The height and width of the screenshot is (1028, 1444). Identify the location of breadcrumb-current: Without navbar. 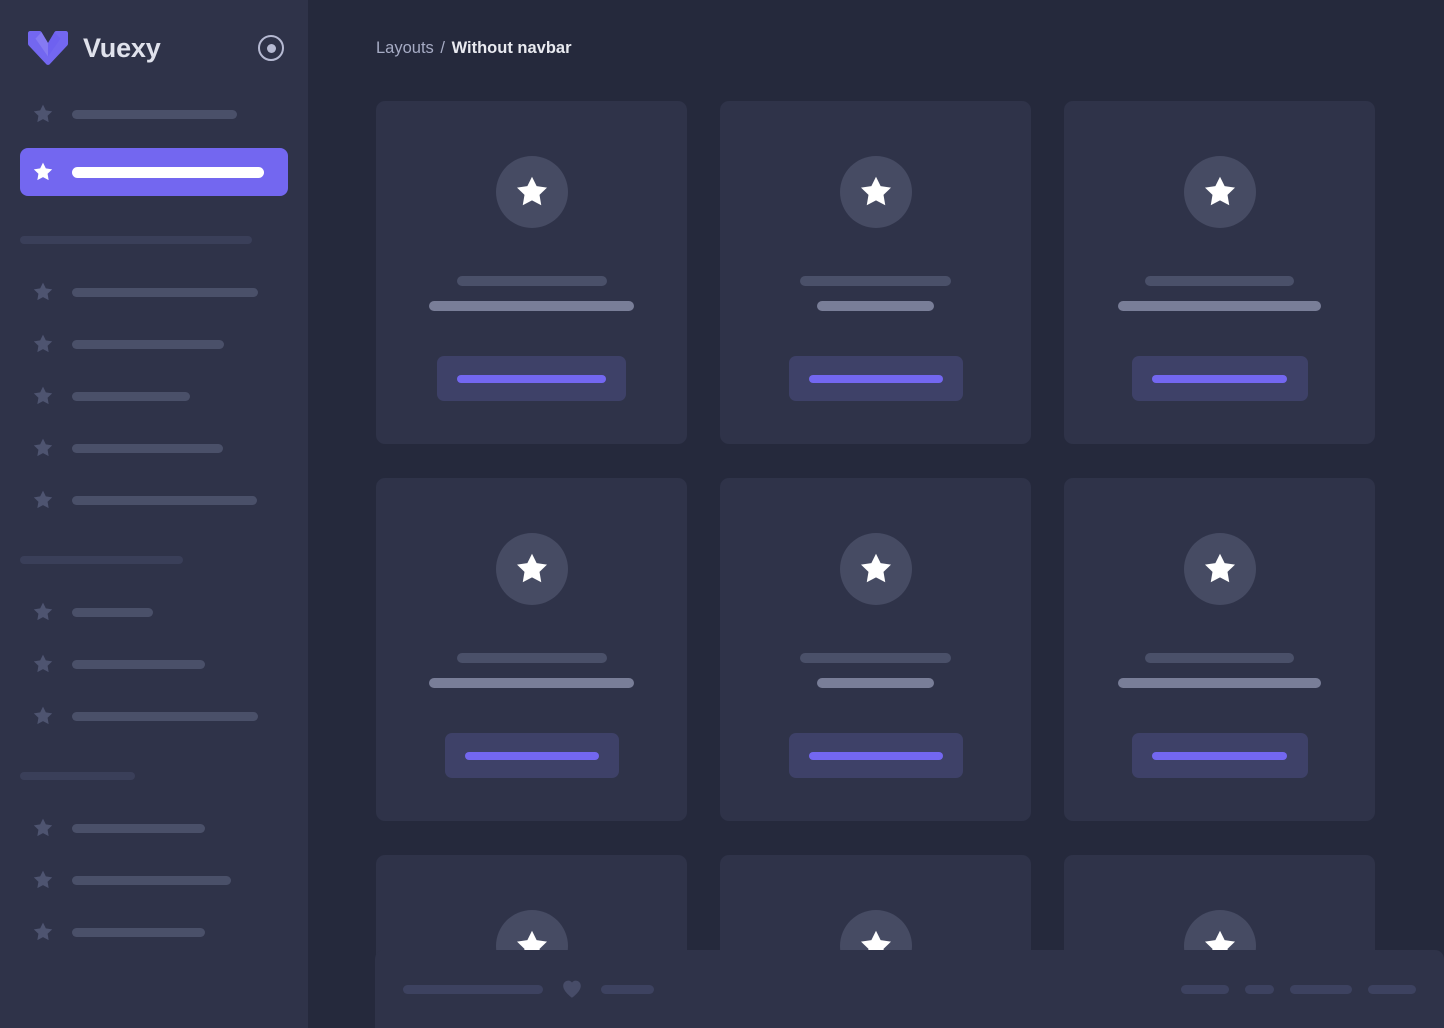
(511, 48).